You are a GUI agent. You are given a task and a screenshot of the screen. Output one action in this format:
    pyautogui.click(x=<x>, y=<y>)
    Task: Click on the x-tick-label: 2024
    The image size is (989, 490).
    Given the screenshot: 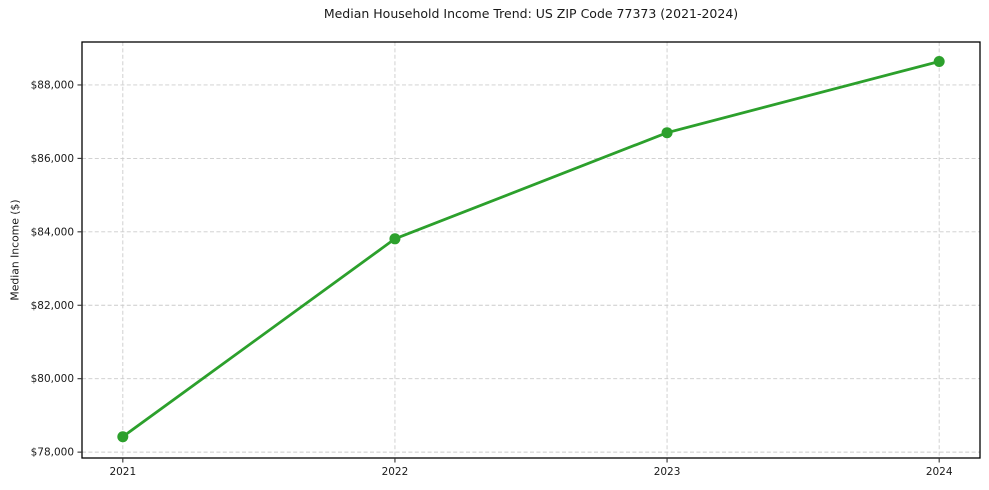 What is the action you would take?
    pyautogui.click(x=939, y=472)
    